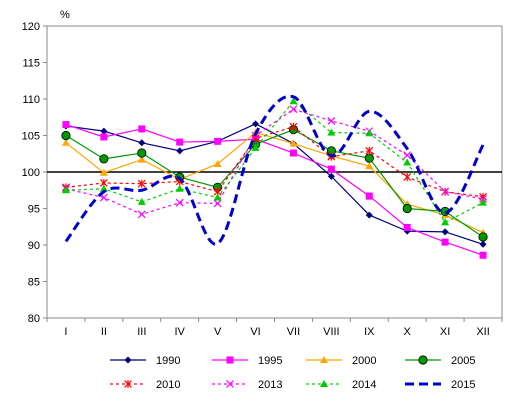 This screenshot has width=515, height=406. I want to click on y-unit-label: %, so click(65, 15).